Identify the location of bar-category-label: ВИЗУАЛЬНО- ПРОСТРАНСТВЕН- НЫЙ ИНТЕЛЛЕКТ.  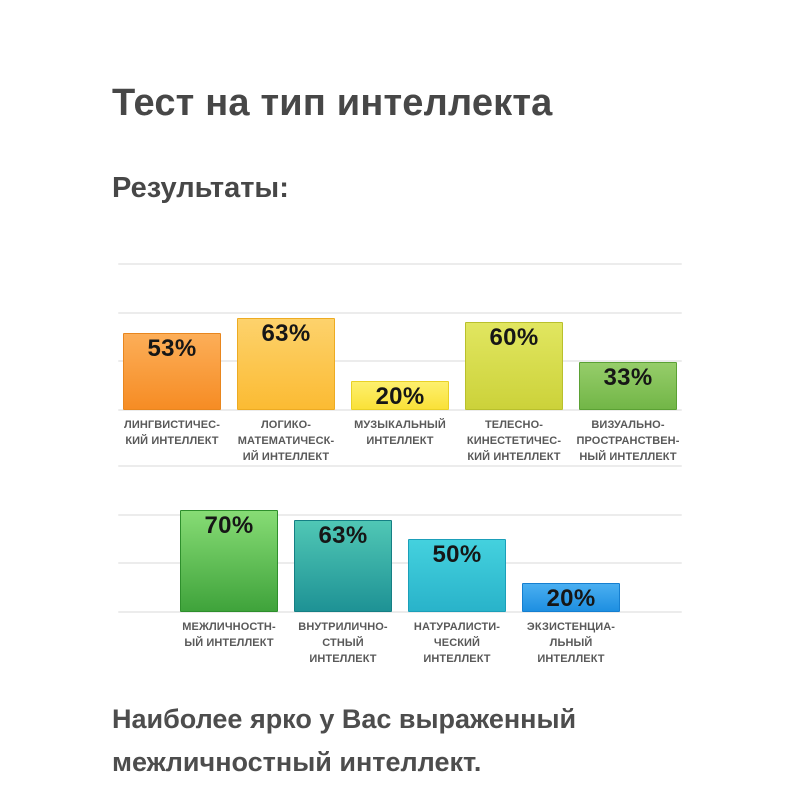
(628, 441).